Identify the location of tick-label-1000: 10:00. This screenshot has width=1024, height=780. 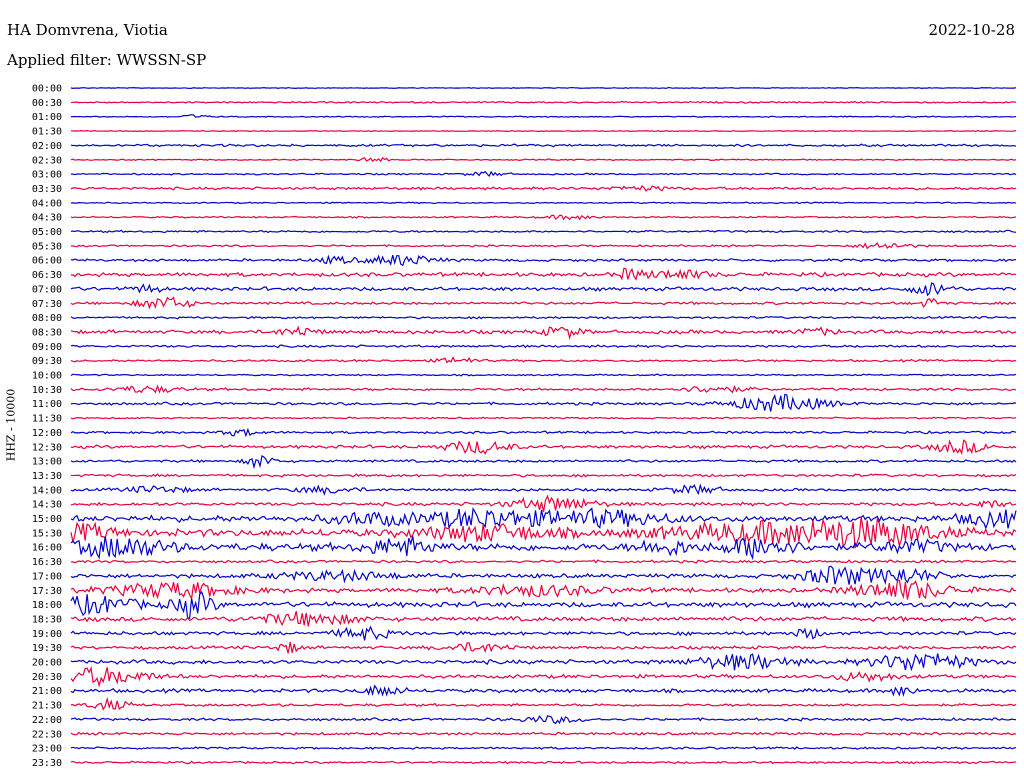
(47, 376).